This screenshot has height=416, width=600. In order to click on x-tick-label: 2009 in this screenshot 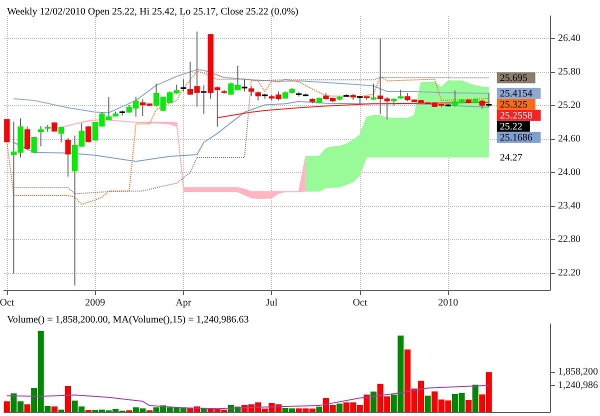, I will do `click(95, 303)`.